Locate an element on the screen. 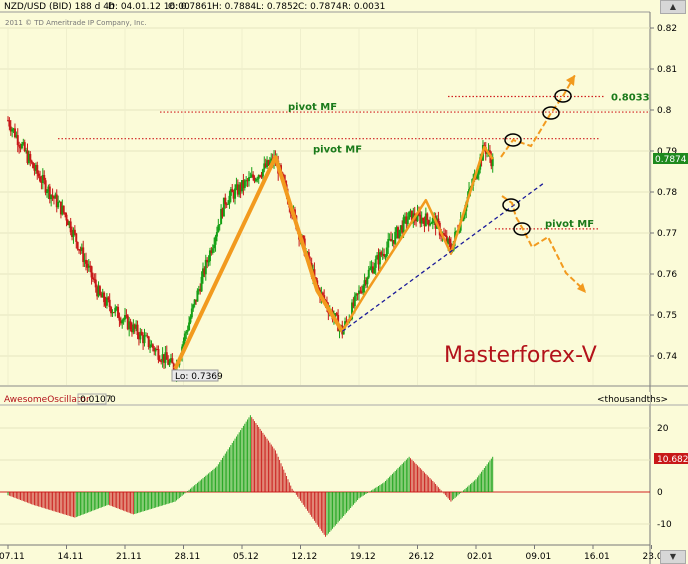 This screenshot has height=564, width=688. scroll-down-button: ▼ is located at coordinates (673, 557).